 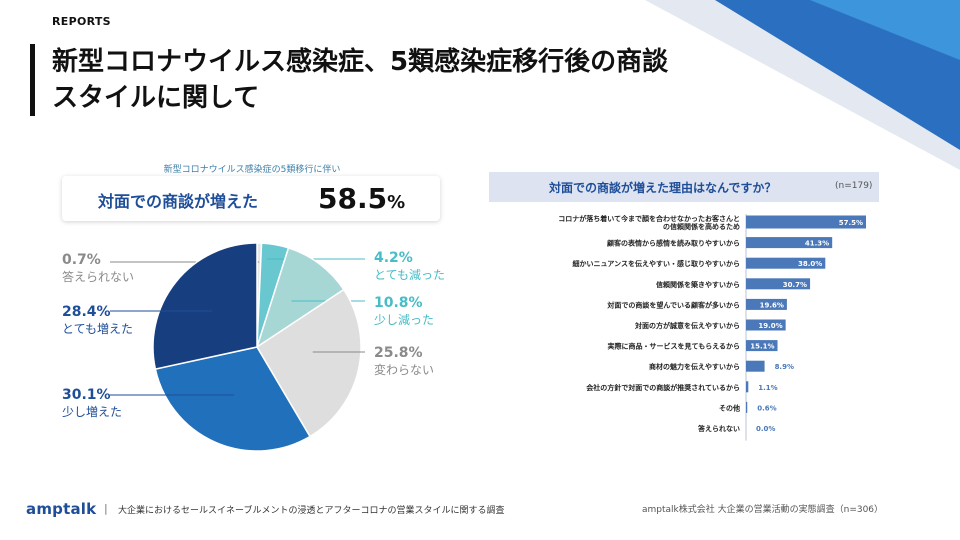 I want to click on bar-category-label: 会社の方針で対面での商談が推奨されているから, so click(x=663, y=387).